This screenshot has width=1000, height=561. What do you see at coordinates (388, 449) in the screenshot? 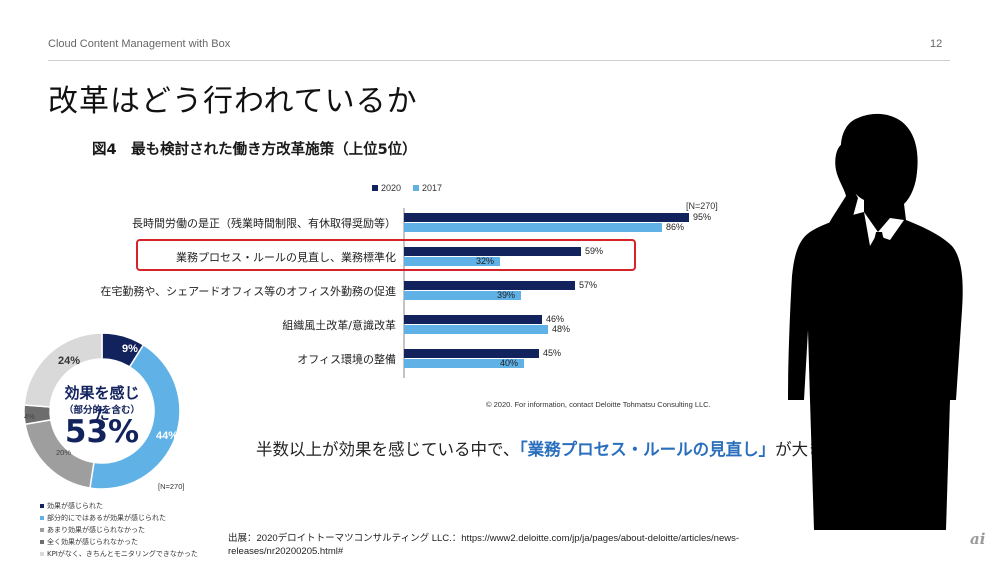
I see `key-message-part1: 半数以上が効果を感じている中で、` at bounding box center [388, 449].